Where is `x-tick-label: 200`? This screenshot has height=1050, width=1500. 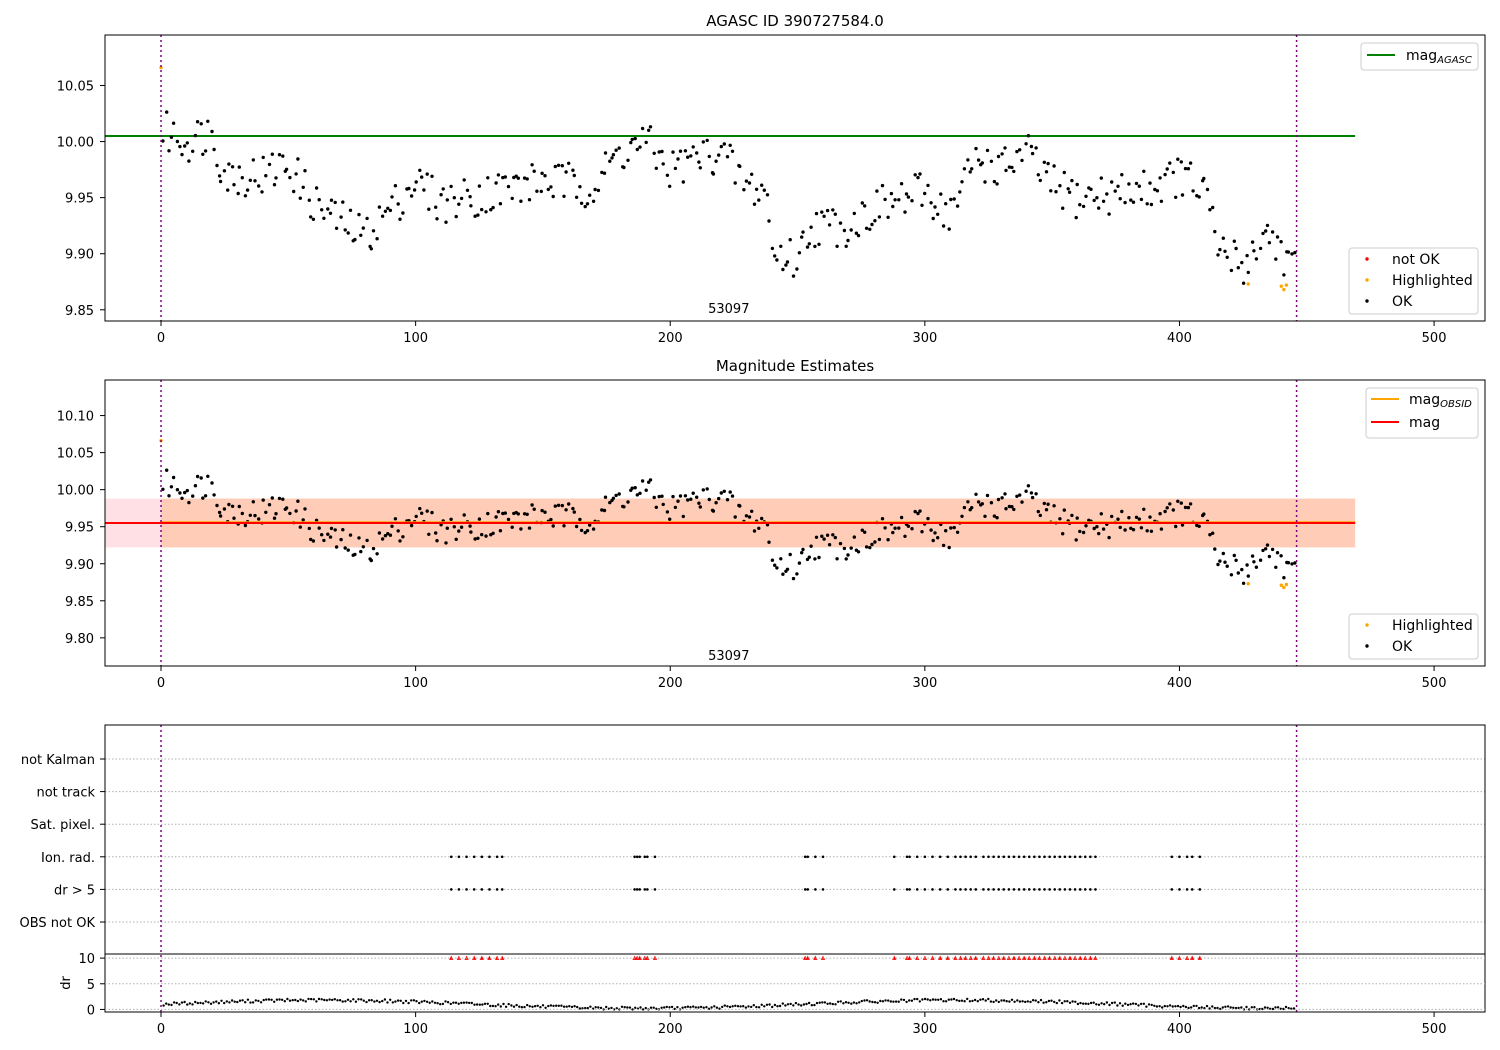 x-tick-label: 200 is located at coordinates (670, 683).